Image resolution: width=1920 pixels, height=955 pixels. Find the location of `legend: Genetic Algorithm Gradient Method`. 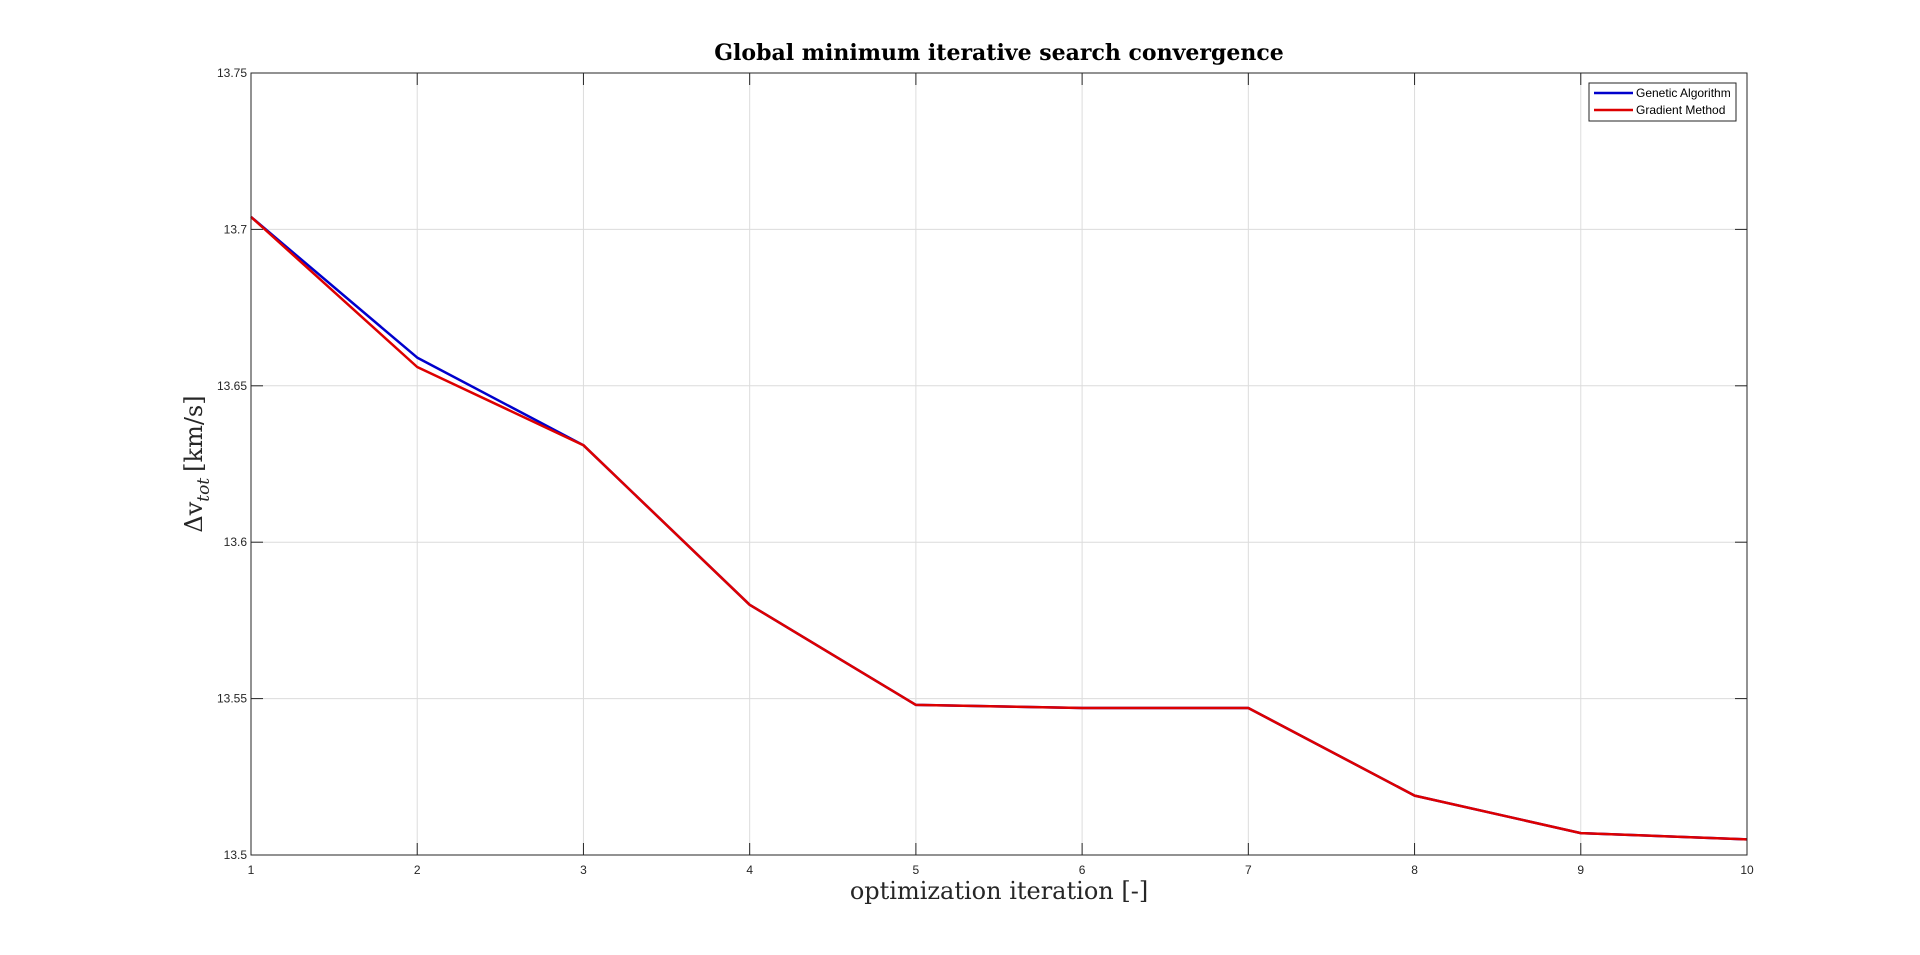

legend: Genetic Algorithm Gradient Method is located at coordinates (1662, 102).